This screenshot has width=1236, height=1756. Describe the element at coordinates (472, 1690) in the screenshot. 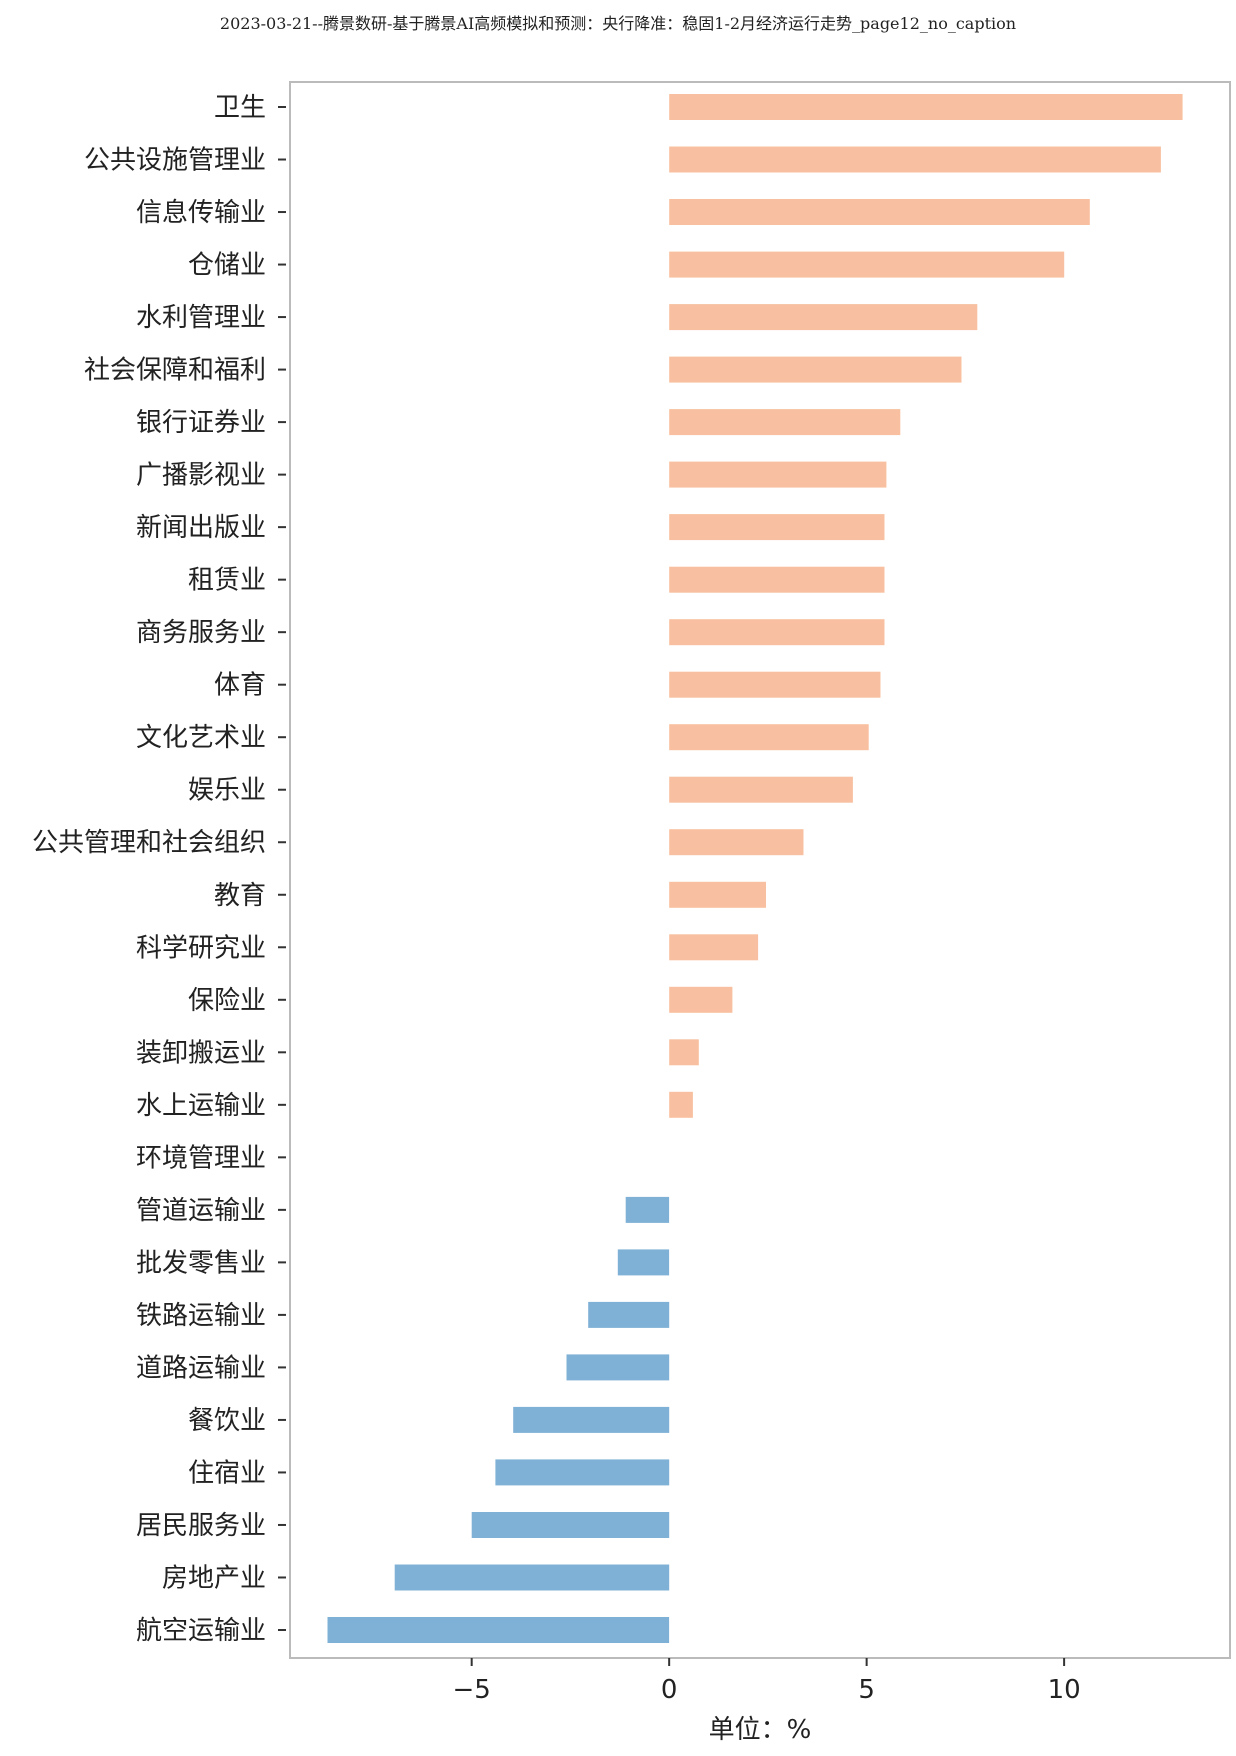

I see `x-tick-label: −5` at that location.